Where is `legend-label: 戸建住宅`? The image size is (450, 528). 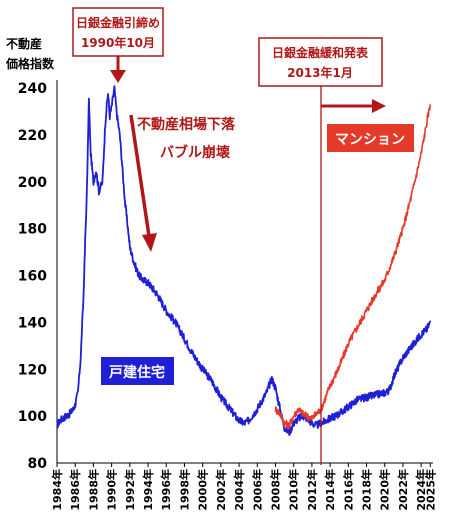 legend-label: 戸建住宅 is located at coordinates (137, 372).